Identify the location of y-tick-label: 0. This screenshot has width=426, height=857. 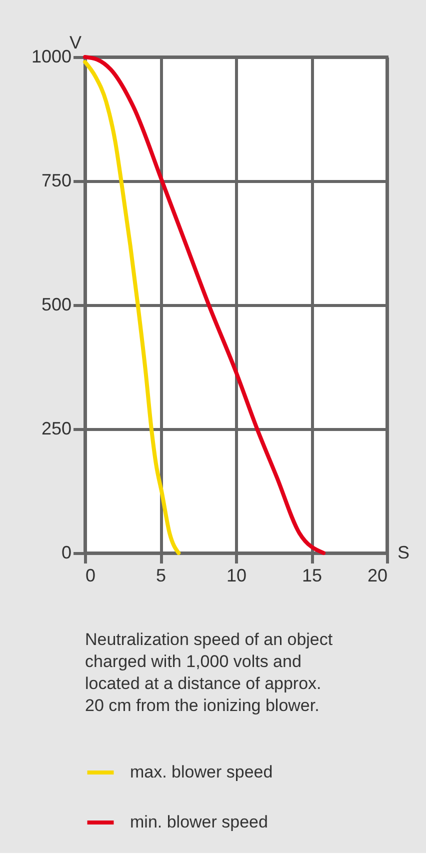
(66, 552).